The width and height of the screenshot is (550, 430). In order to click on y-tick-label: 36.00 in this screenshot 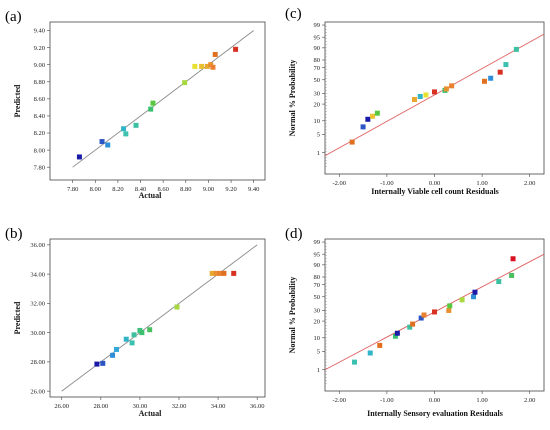, I will do `click(37, 245)`.